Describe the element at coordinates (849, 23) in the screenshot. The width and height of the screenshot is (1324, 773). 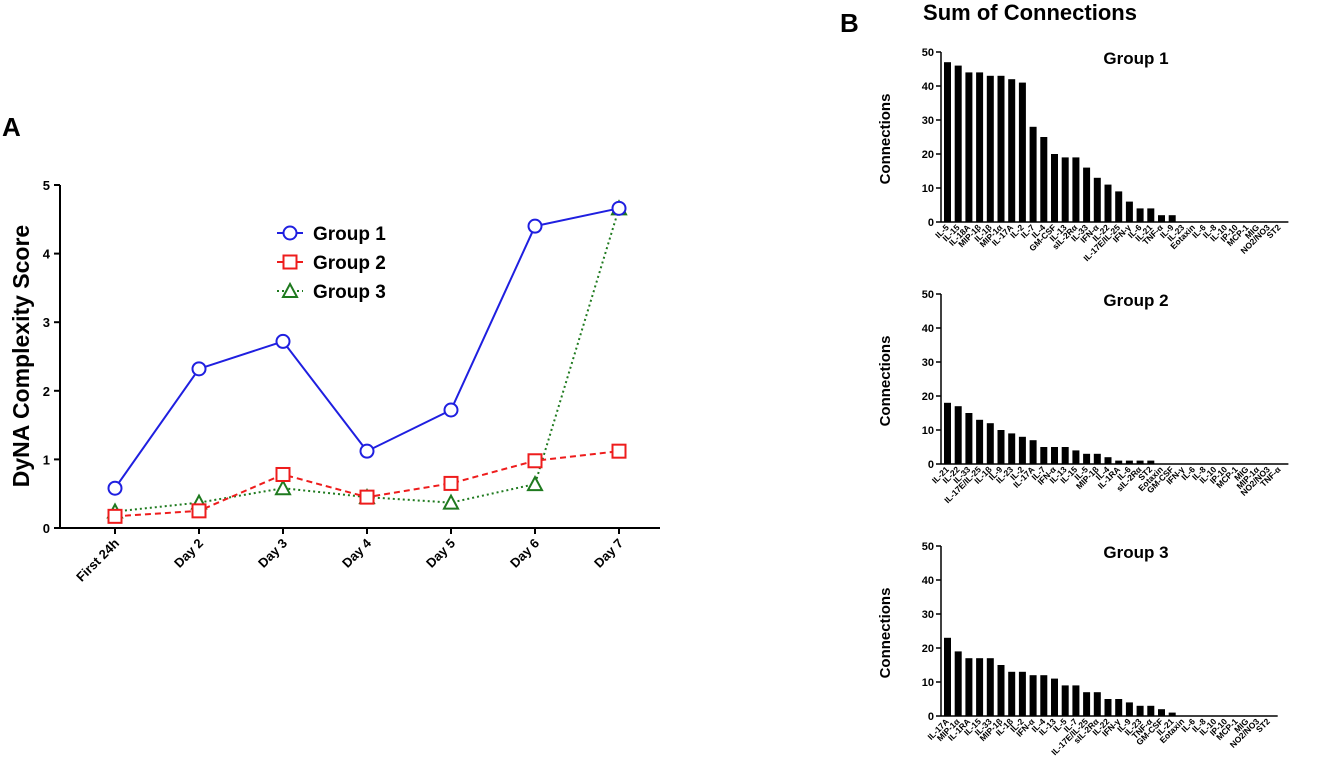
I see `panel-b-label: B` at that location.